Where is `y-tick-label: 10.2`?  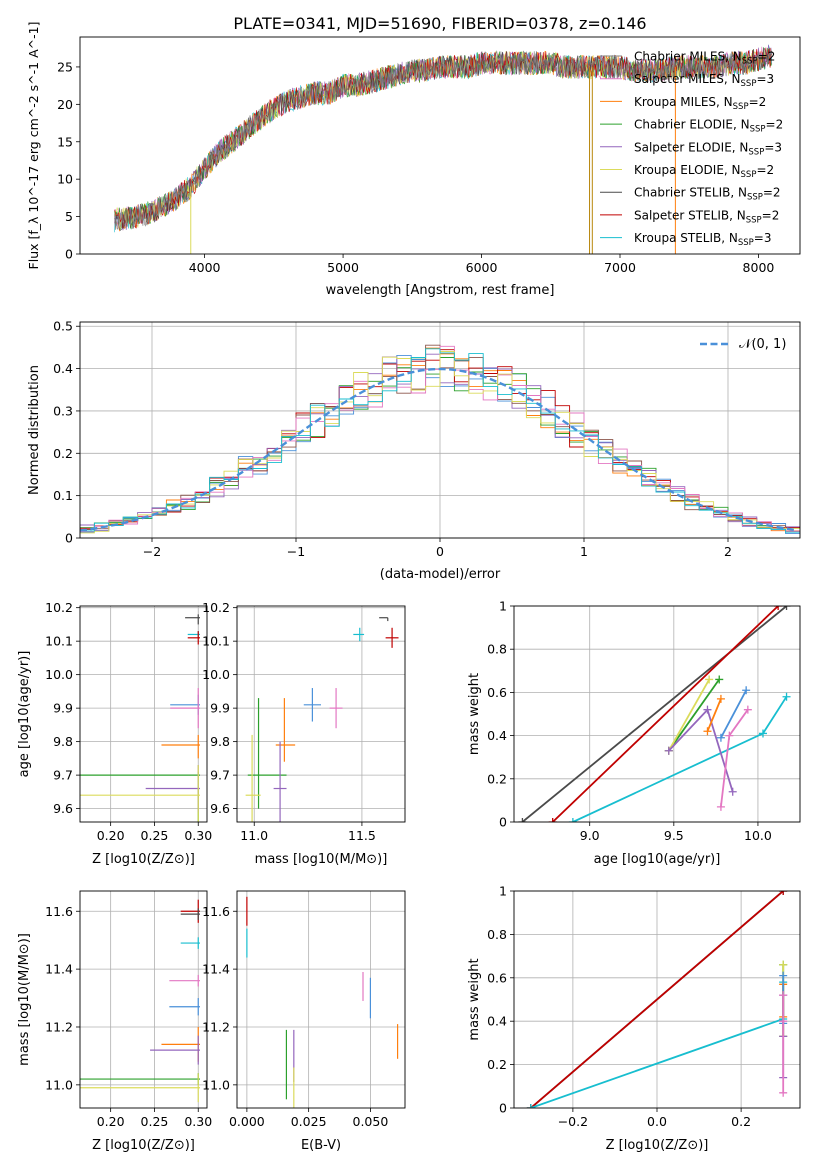 y-tick-label: 10.2 is located at coordinates (216, 607).